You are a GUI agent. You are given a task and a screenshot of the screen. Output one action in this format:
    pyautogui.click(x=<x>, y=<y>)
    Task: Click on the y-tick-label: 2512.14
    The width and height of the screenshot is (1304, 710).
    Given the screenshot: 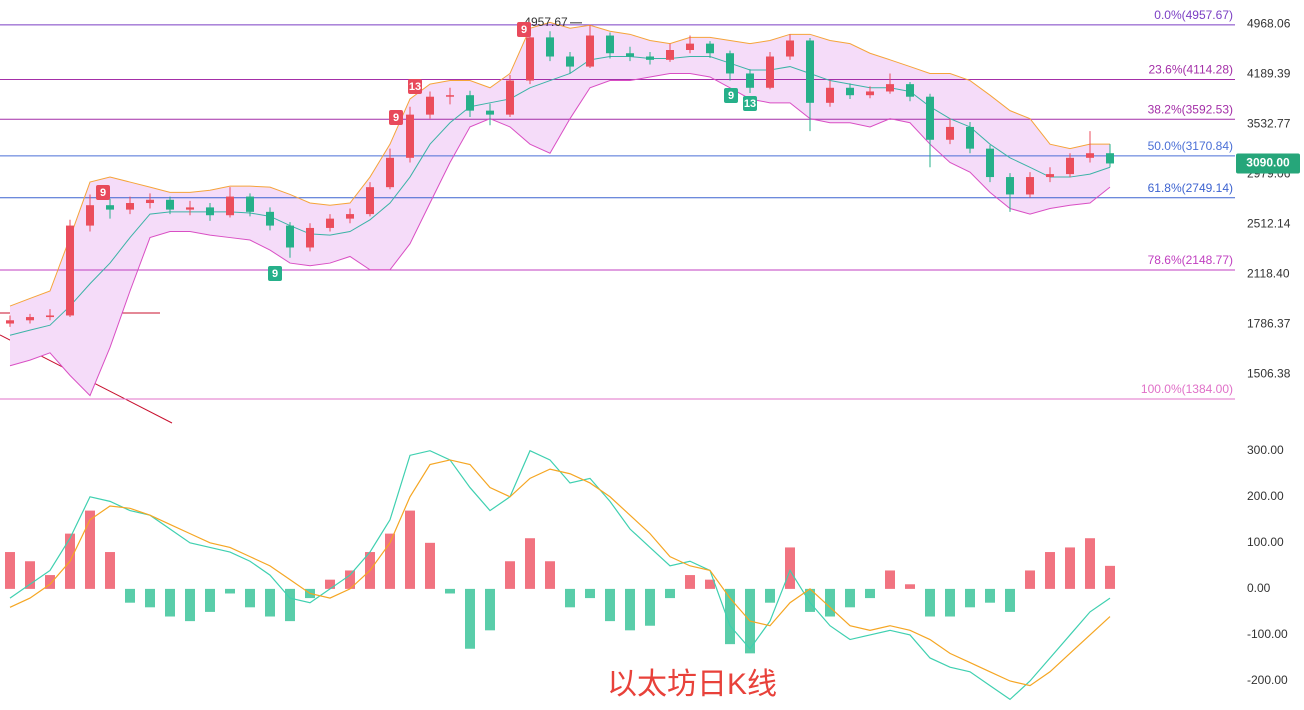 What is the action you would take?
    pyautogui.click(x=1269, y=223)
    